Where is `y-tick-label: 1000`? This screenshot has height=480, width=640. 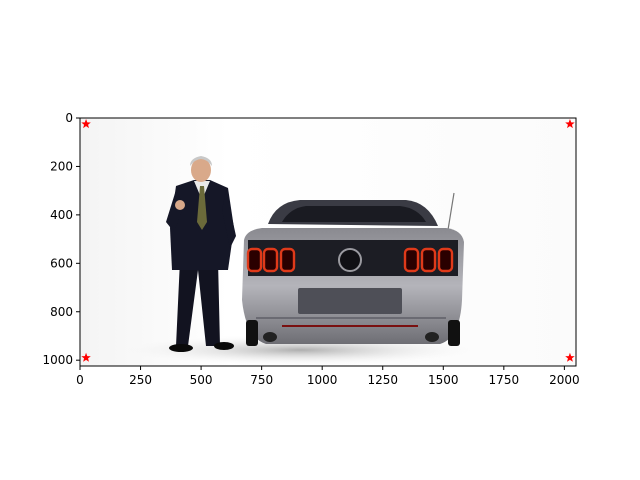
y-tick-label: 1000 is located at coordinates (57, 360).